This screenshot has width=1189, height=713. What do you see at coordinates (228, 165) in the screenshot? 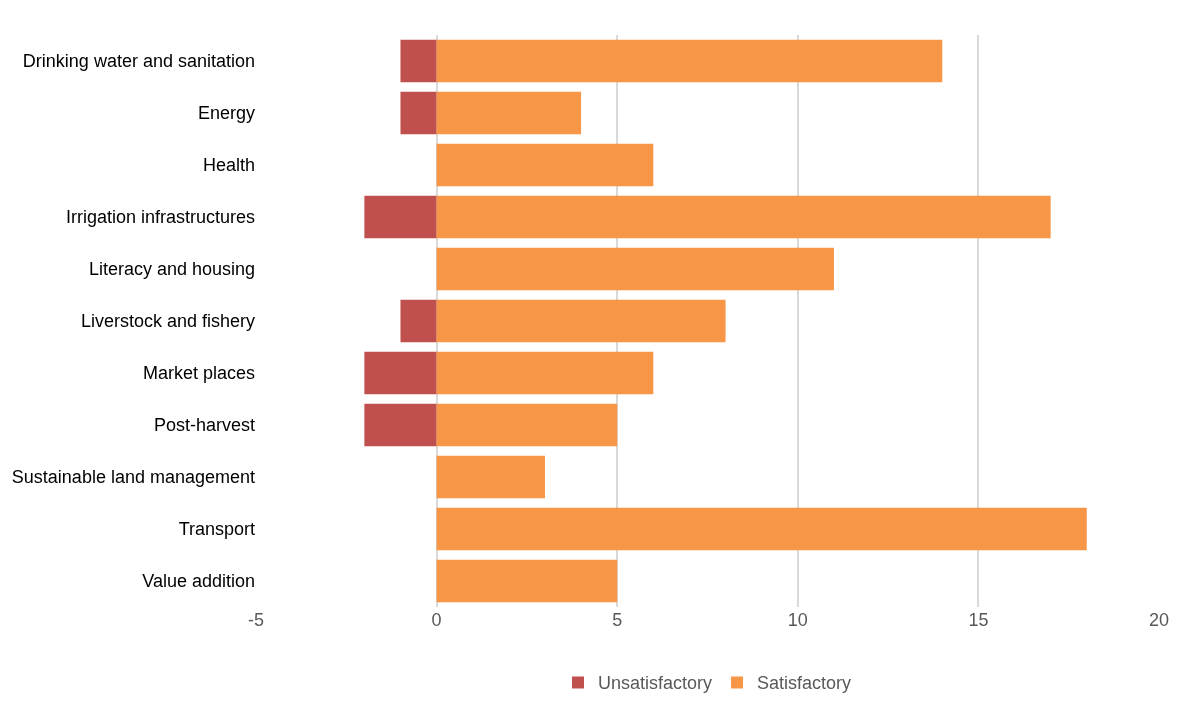
I see `y-tick-label: Health` at bounding box center [228, 165].